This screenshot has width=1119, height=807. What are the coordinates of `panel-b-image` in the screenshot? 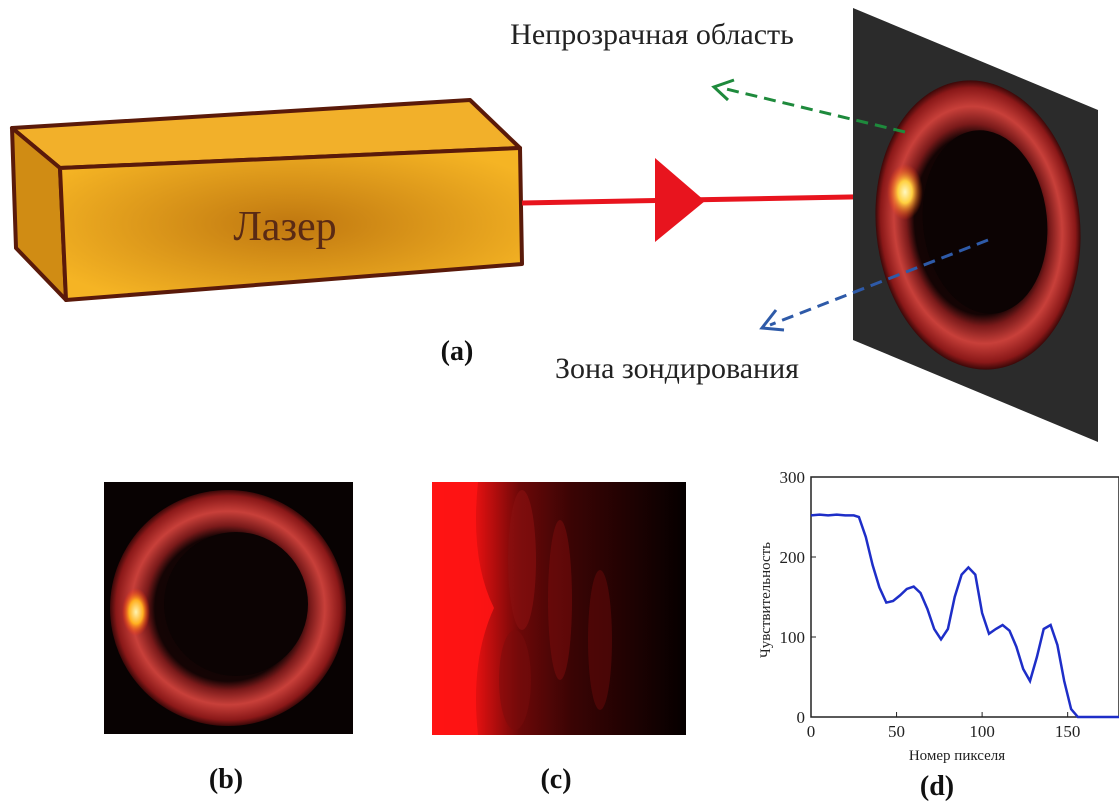 It's located at (228, 608).